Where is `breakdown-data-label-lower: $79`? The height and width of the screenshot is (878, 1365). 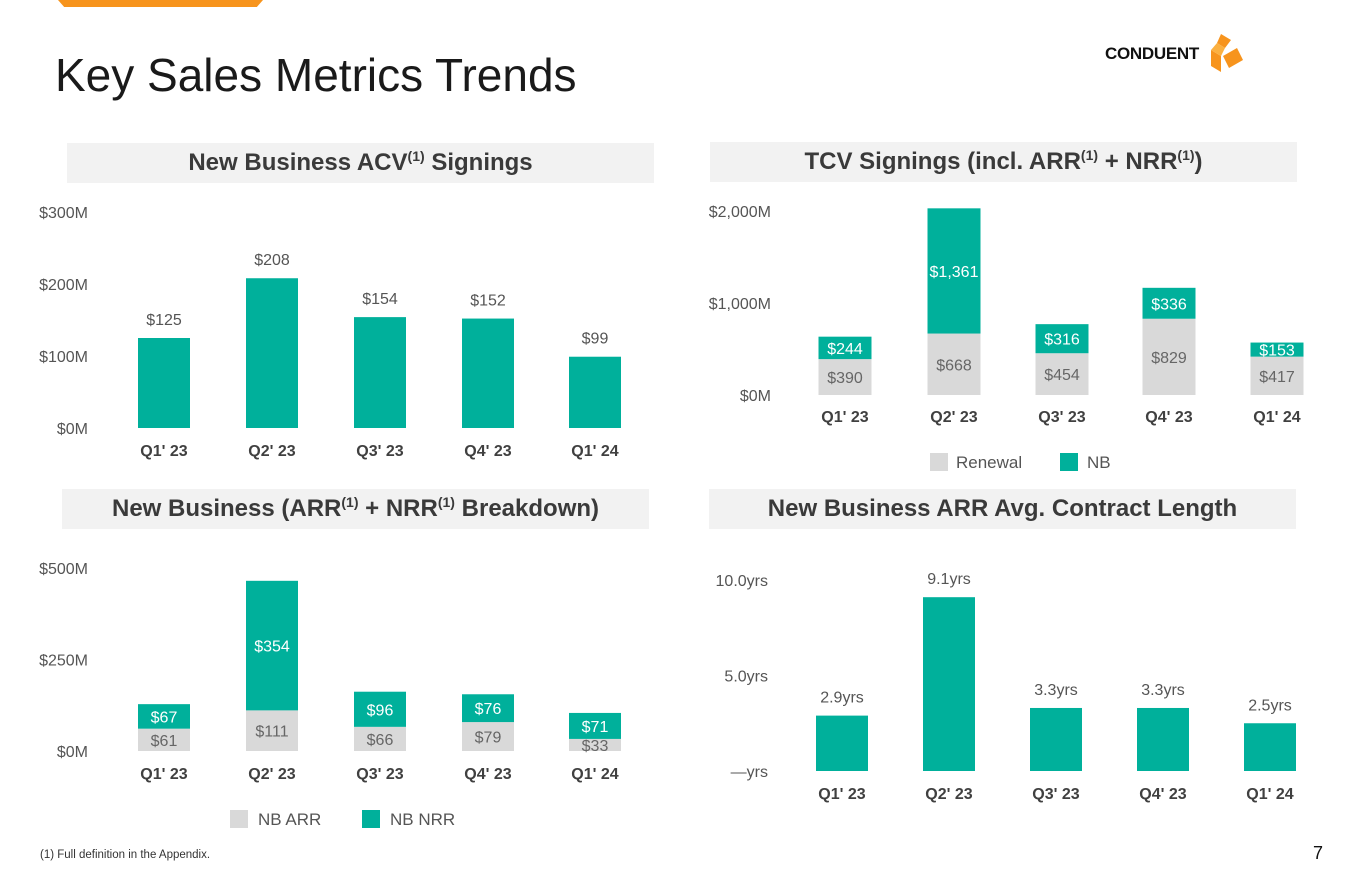 breakdown-data-label-lower: $79 is located at coordinates (488, 738).